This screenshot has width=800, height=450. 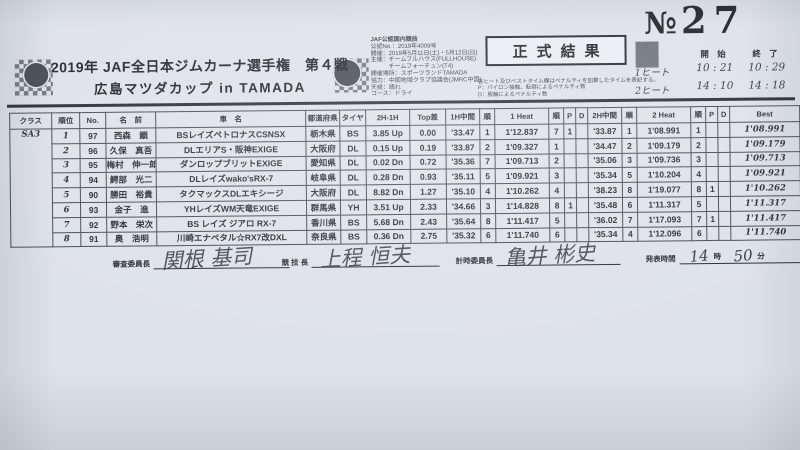 I want to click on cell-heat1-rank: 3, so click(x=557, y=176).